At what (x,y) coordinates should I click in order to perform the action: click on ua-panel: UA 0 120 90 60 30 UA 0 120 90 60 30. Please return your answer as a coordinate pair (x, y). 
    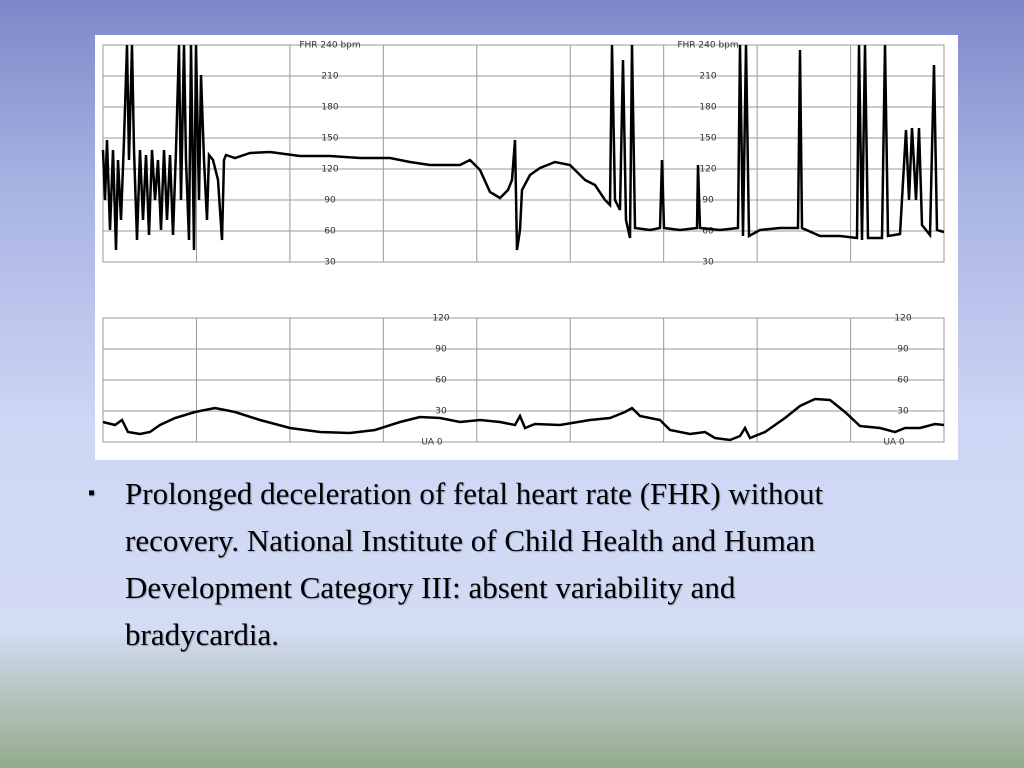
    Looking at the image, I should click on (523, 381).